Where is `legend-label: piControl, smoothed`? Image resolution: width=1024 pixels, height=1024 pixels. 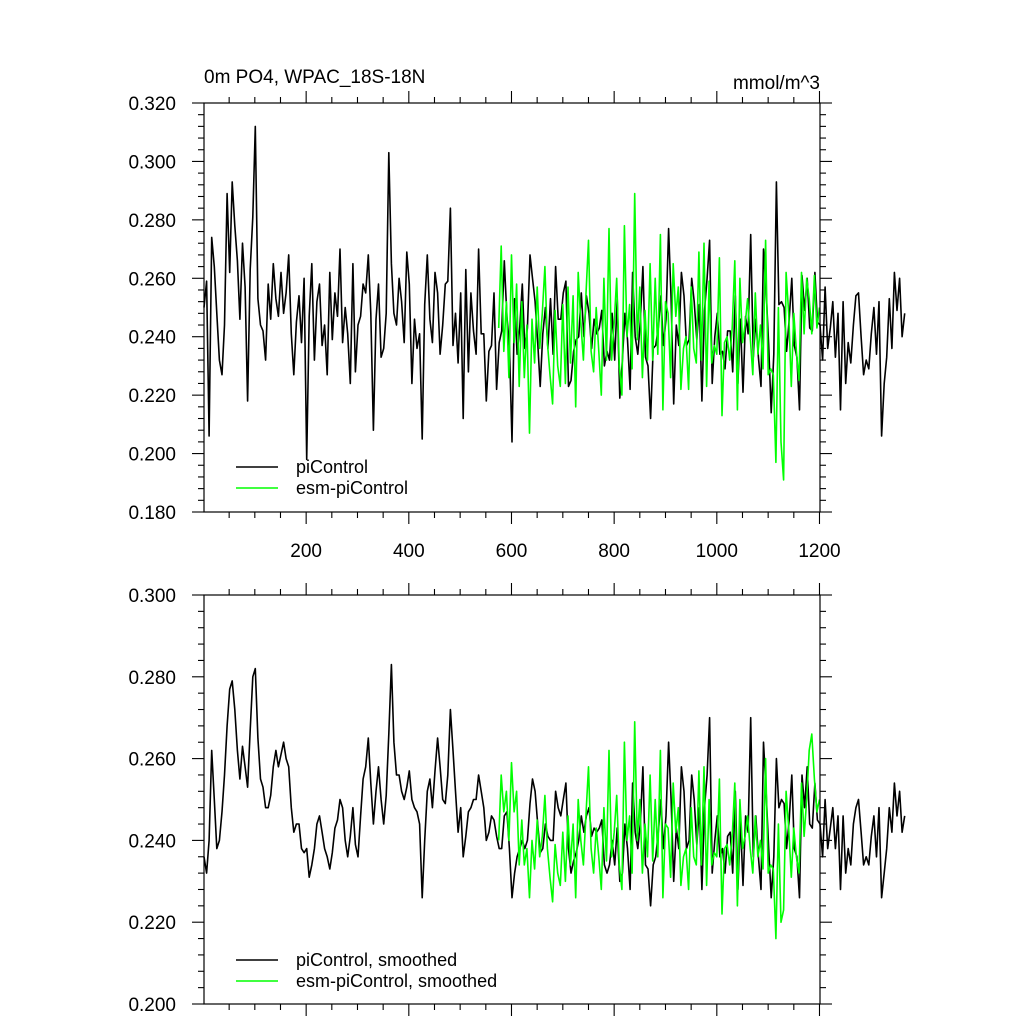 legend-label: piControl, smoothed is located at coordinates (376, 960).